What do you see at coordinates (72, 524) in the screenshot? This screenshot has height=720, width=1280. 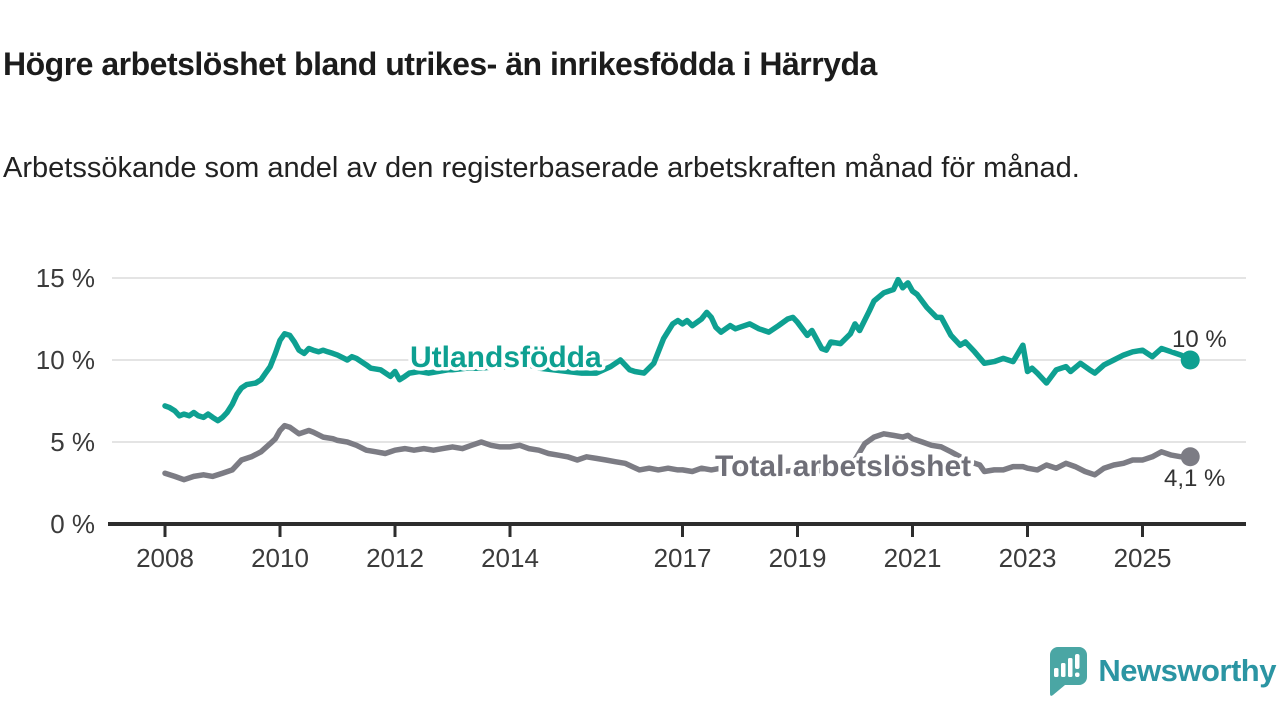 I see `y-axis-label-0: 0 %` at bounding box center [72, 524].